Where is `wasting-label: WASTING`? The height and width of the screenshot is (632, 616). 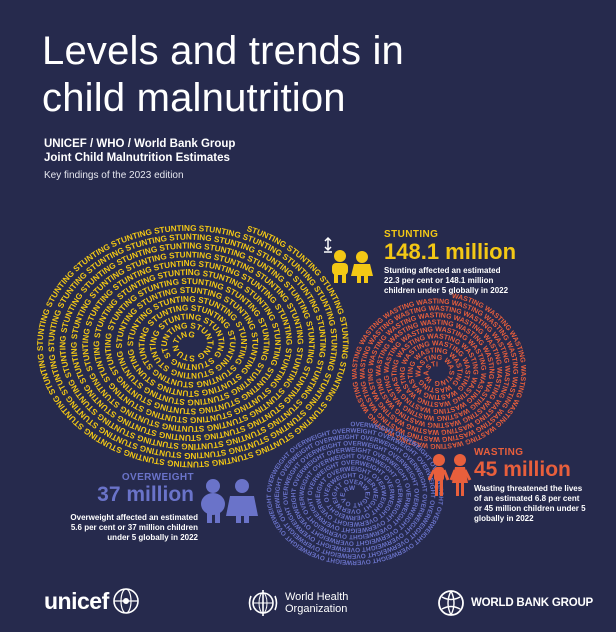
wasting-label: WASTING is located at coordinates (499, 452).